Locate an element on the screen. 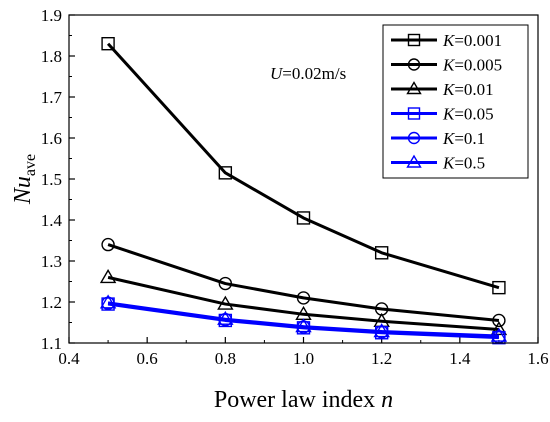 The image size is (550, 422). y-tick-label: 1.7 is located at coordinates (52, 97).